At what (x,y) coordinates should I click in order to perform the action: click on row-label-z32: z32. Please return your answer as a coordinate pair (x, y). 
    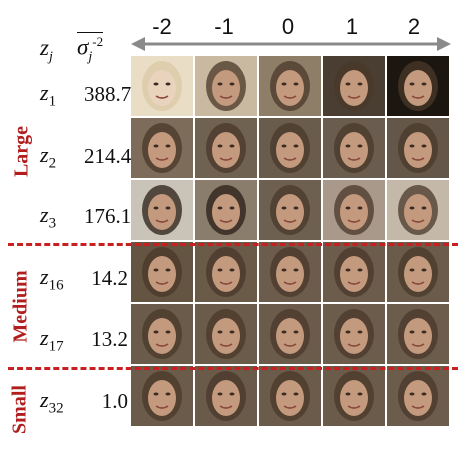
    Looking at the image, I should click on (52, 402).